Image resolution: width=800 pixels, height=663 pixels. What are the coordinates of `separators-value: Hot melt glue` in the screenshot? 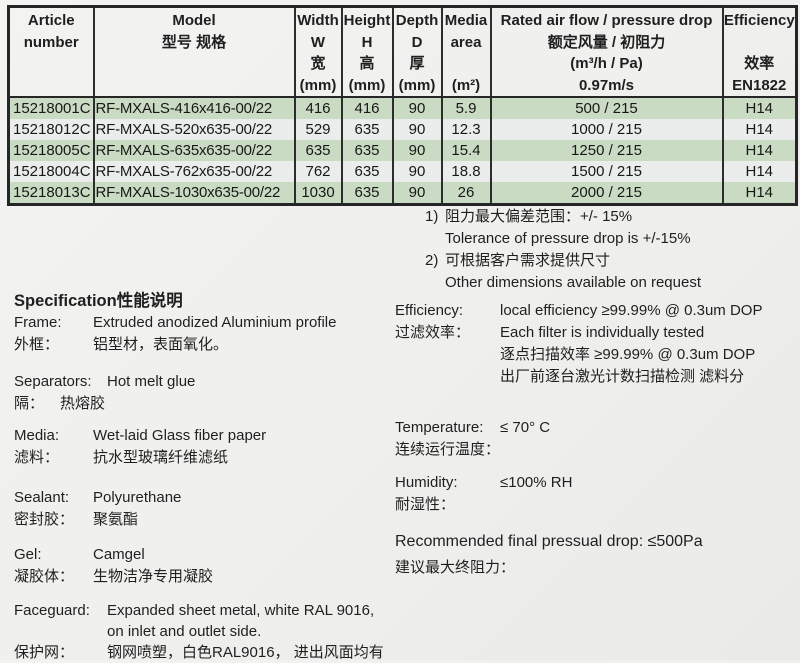 It's located at (151, 381).